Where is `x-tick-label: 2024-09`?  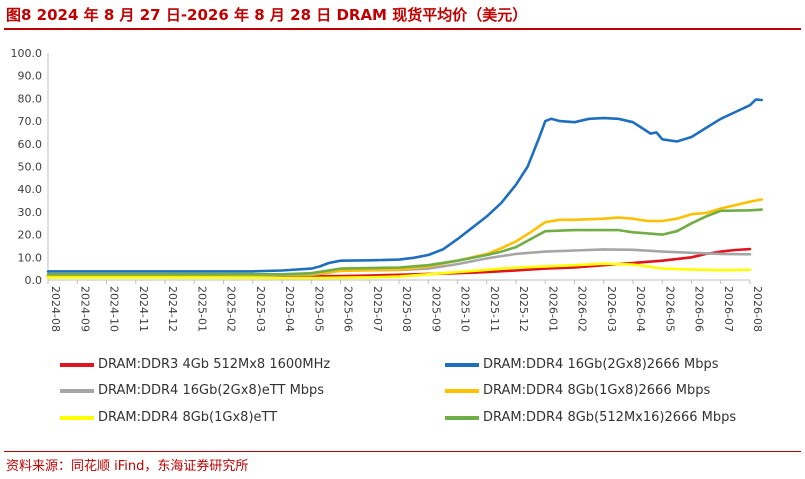 x-tick-label: 2024-09 is located at coordinates (84, 309).